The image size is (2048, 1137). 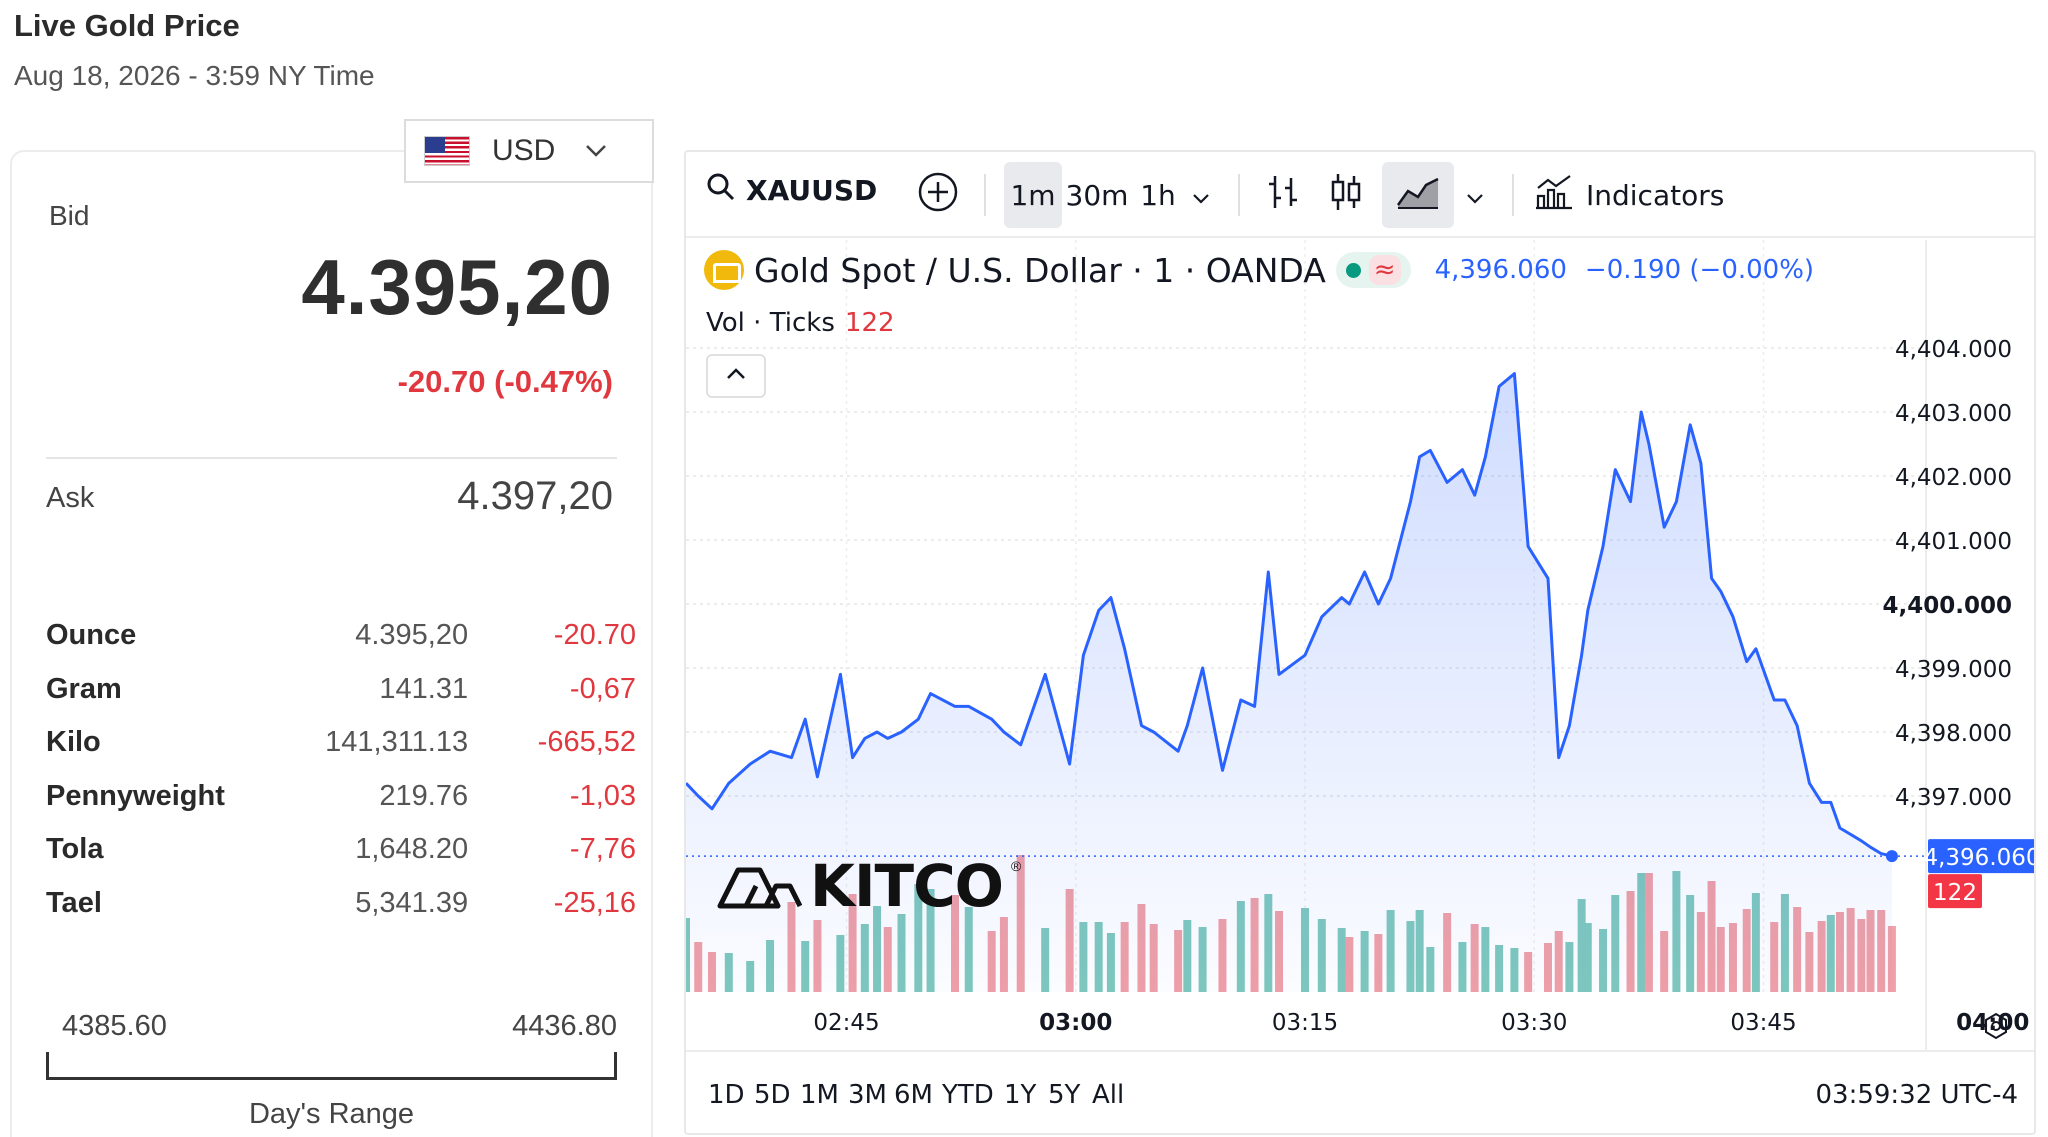 I want to click on range-3m-button: 3M, so click(x=867, y=1095).